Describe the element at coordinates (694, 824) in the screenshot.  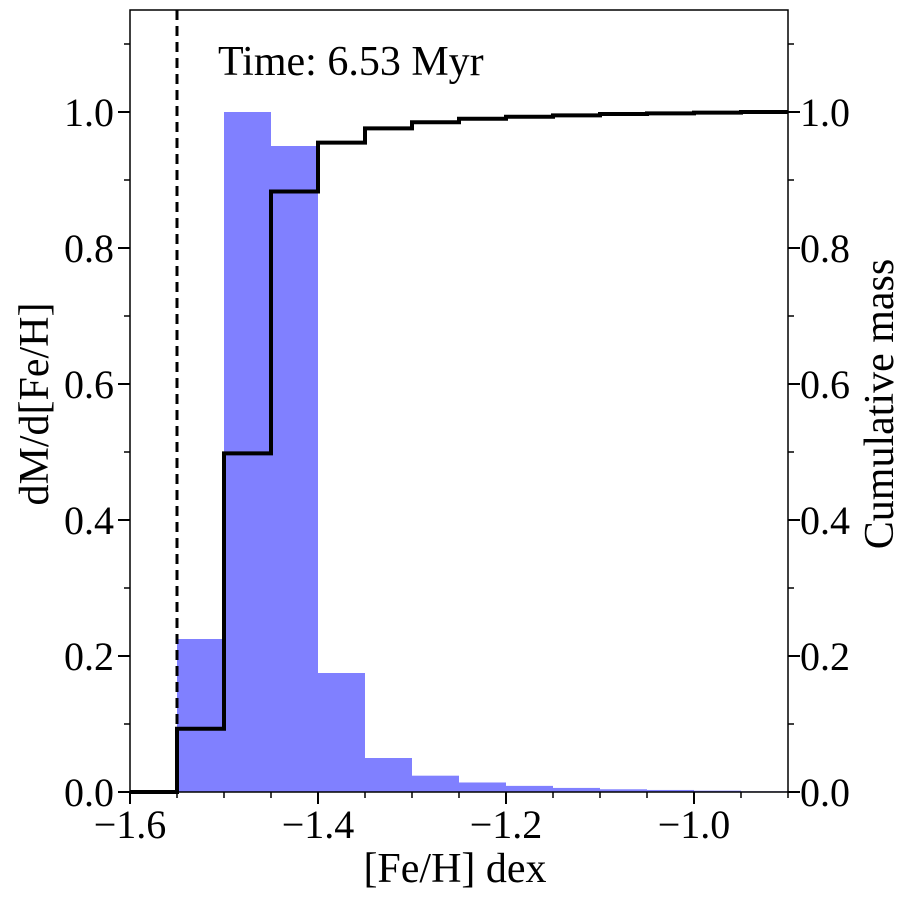
I see `x-tick-label: −1.0` at that location.